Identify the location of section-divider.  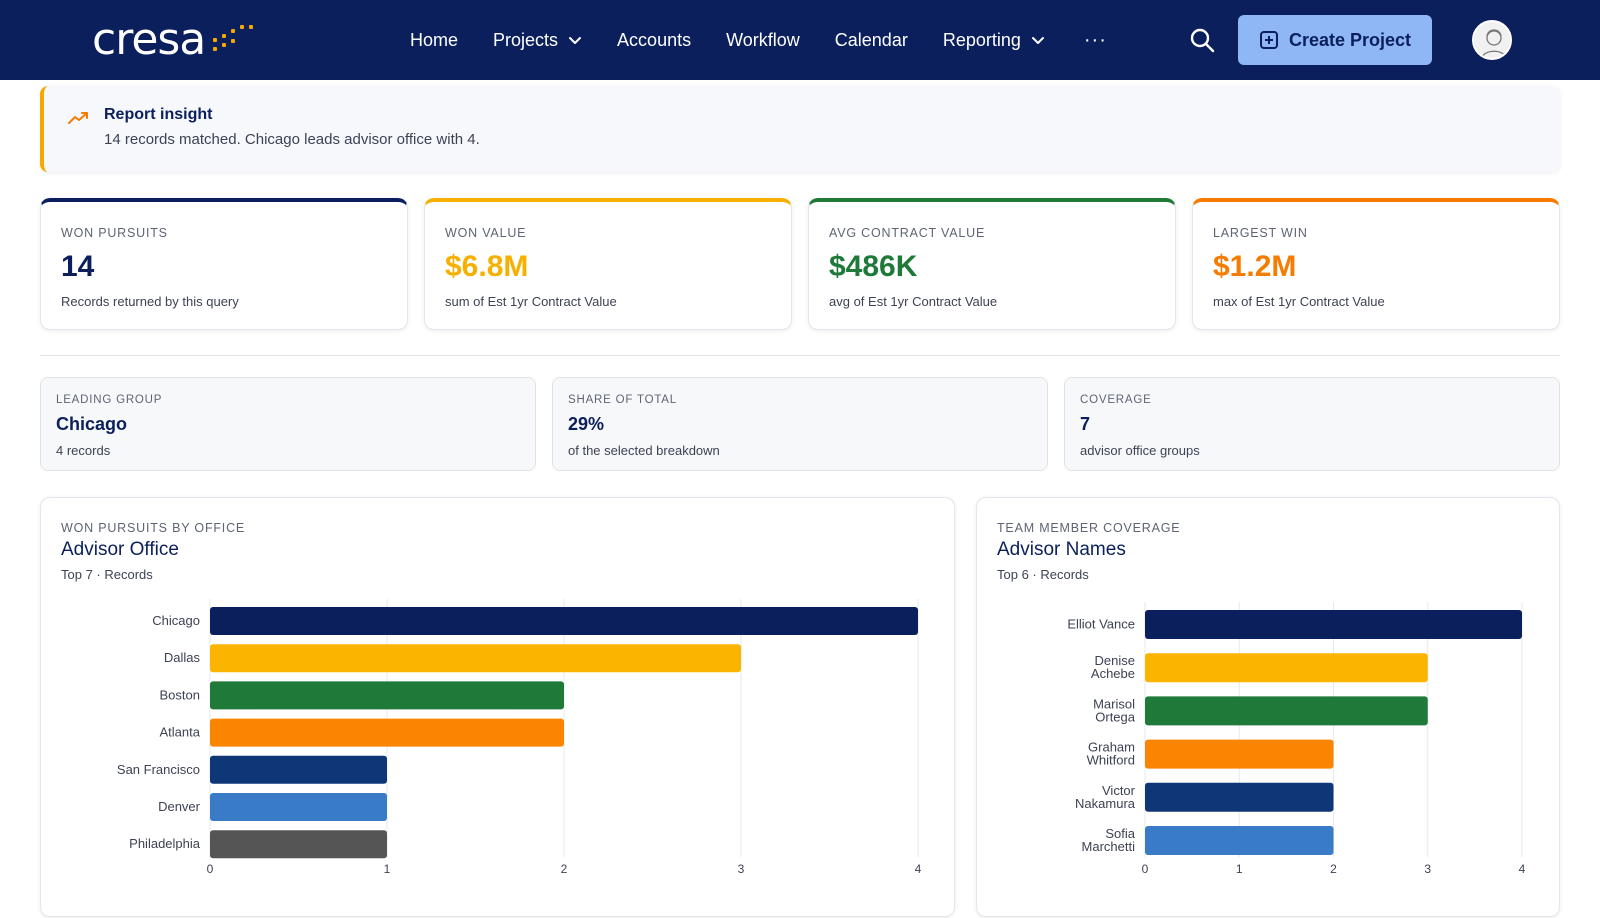
(800, 355).